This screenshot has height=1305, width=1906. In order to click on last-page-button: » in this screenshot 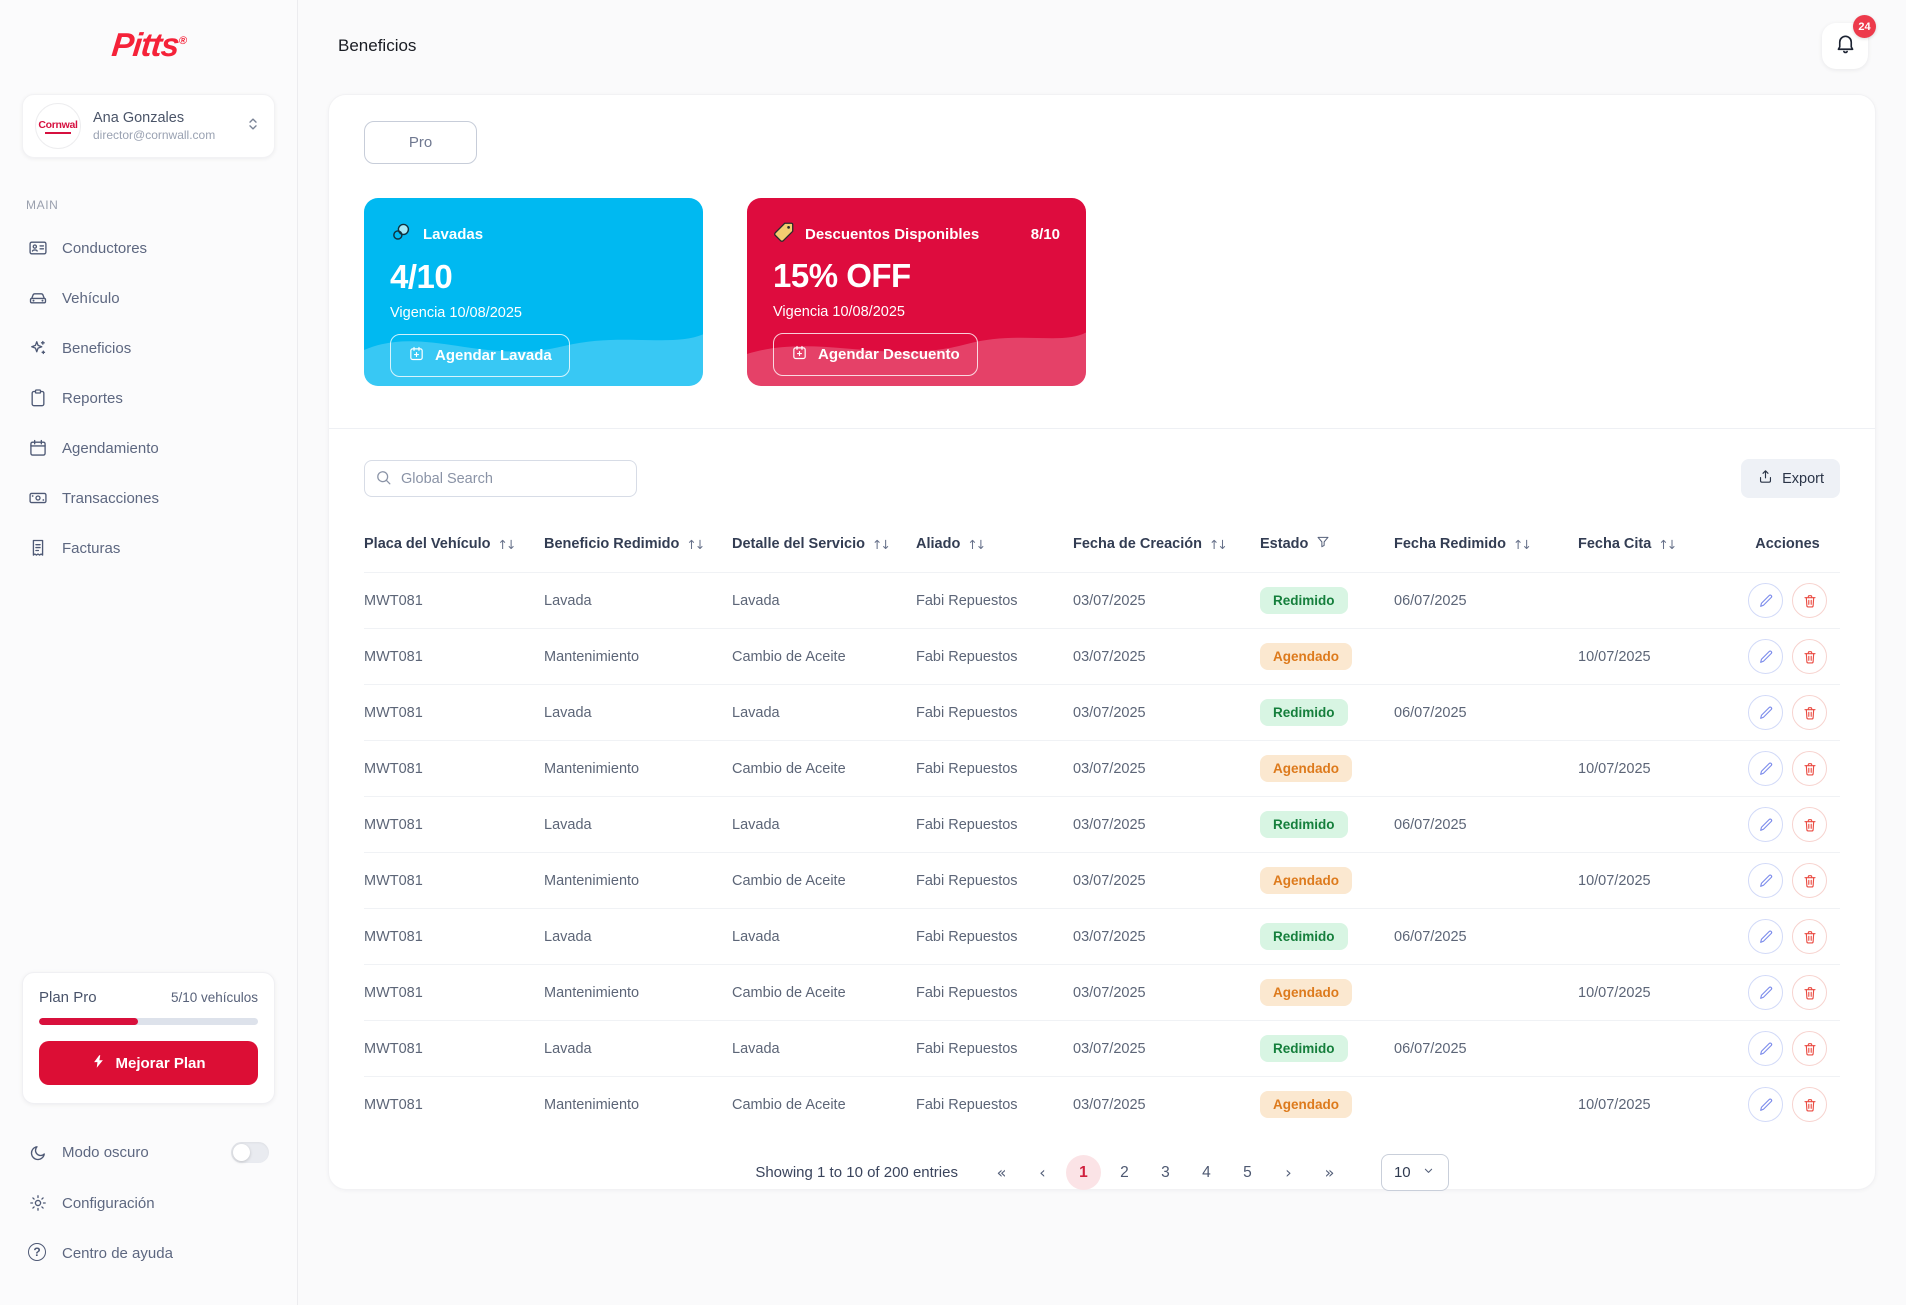, I will do `click(1329, 1172)`.